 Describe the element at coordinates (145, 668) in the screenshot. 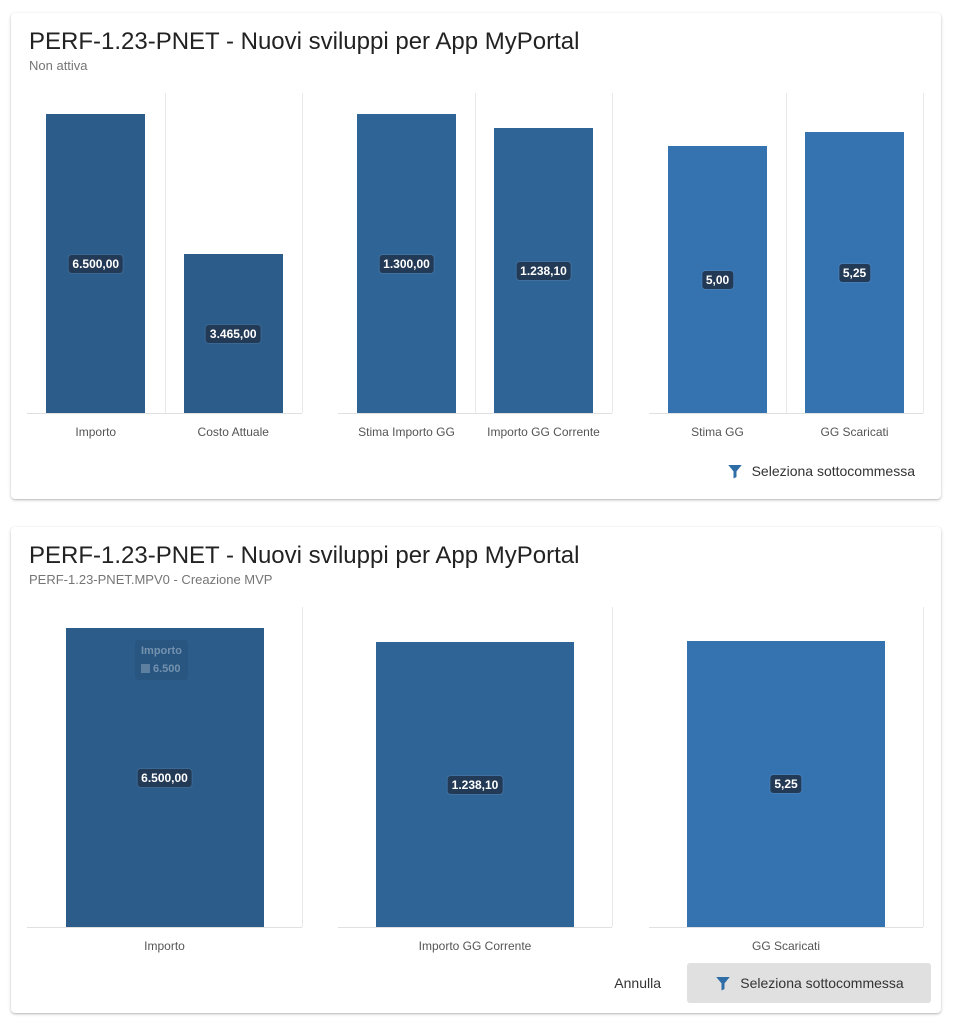

I see `tooltip-swatch` at that location.